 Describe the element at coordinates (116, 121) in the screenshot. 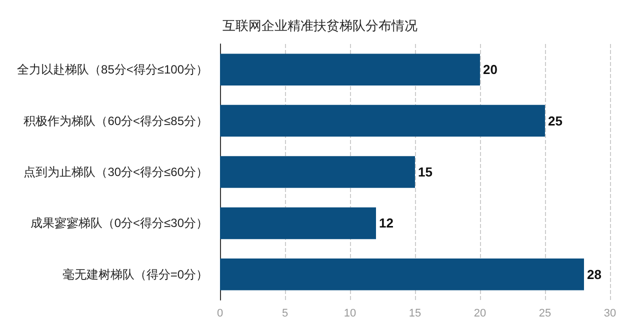

I see `y-tick-label: 积极作为梯队（60分<得分≤85分）` at that location.